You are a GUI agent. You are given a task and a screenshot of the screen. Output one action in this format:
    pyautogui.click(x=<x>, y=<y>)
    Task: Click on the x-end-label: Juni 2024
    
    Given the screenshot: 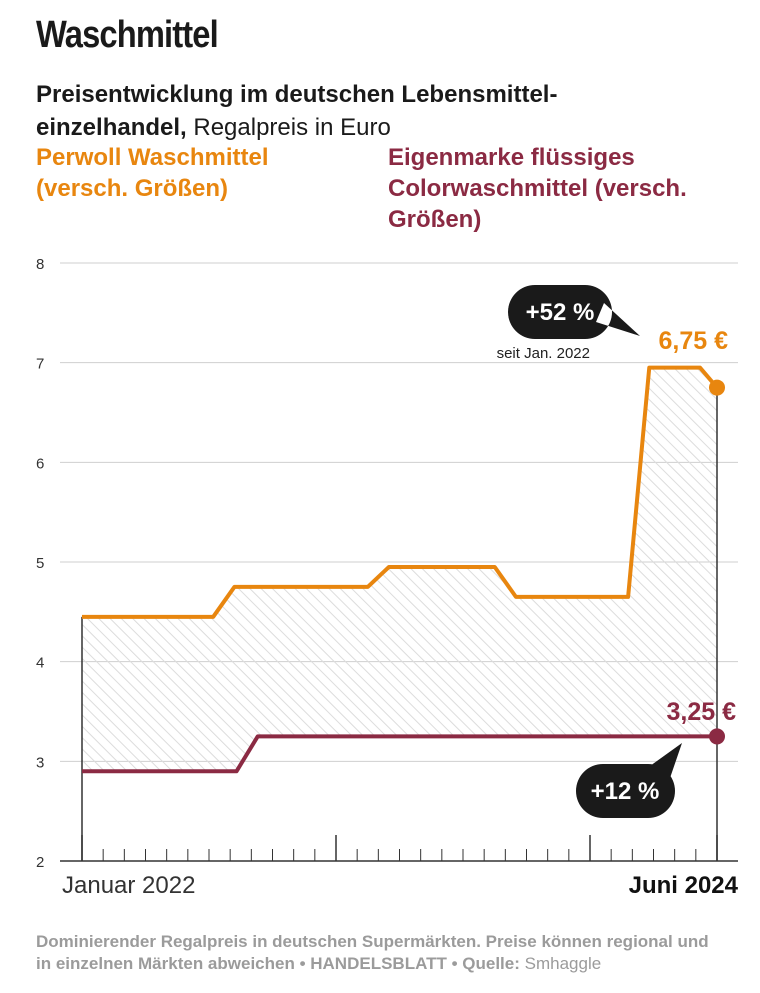 What is the action you would take?
    pyautogui.click(x=684, y=885)
    